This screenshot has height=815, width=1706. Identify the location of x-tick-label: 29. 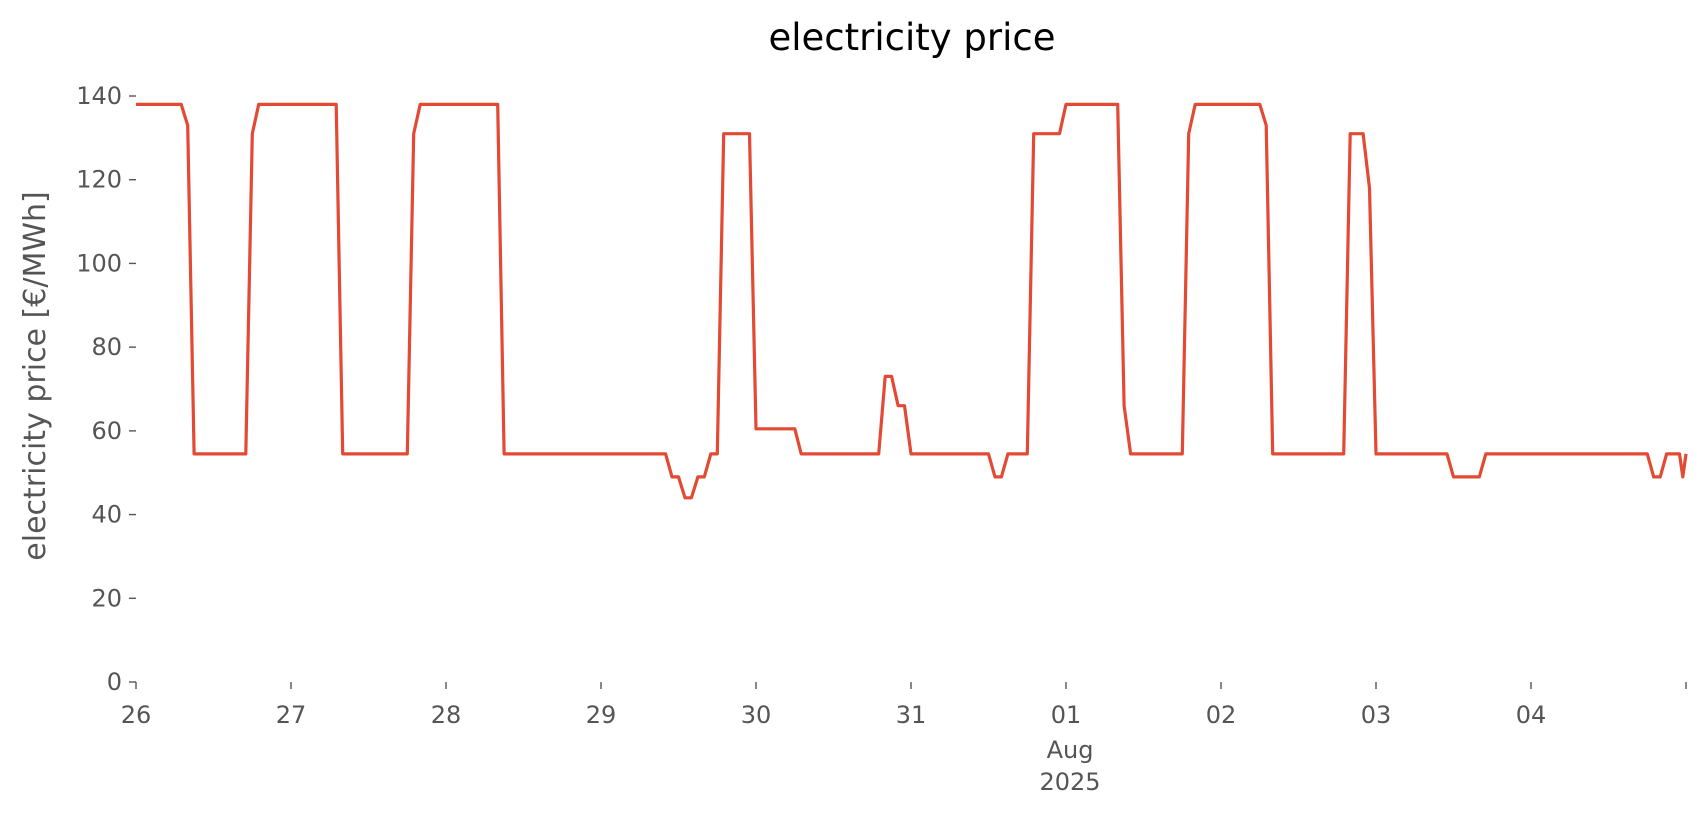
(601, 715).